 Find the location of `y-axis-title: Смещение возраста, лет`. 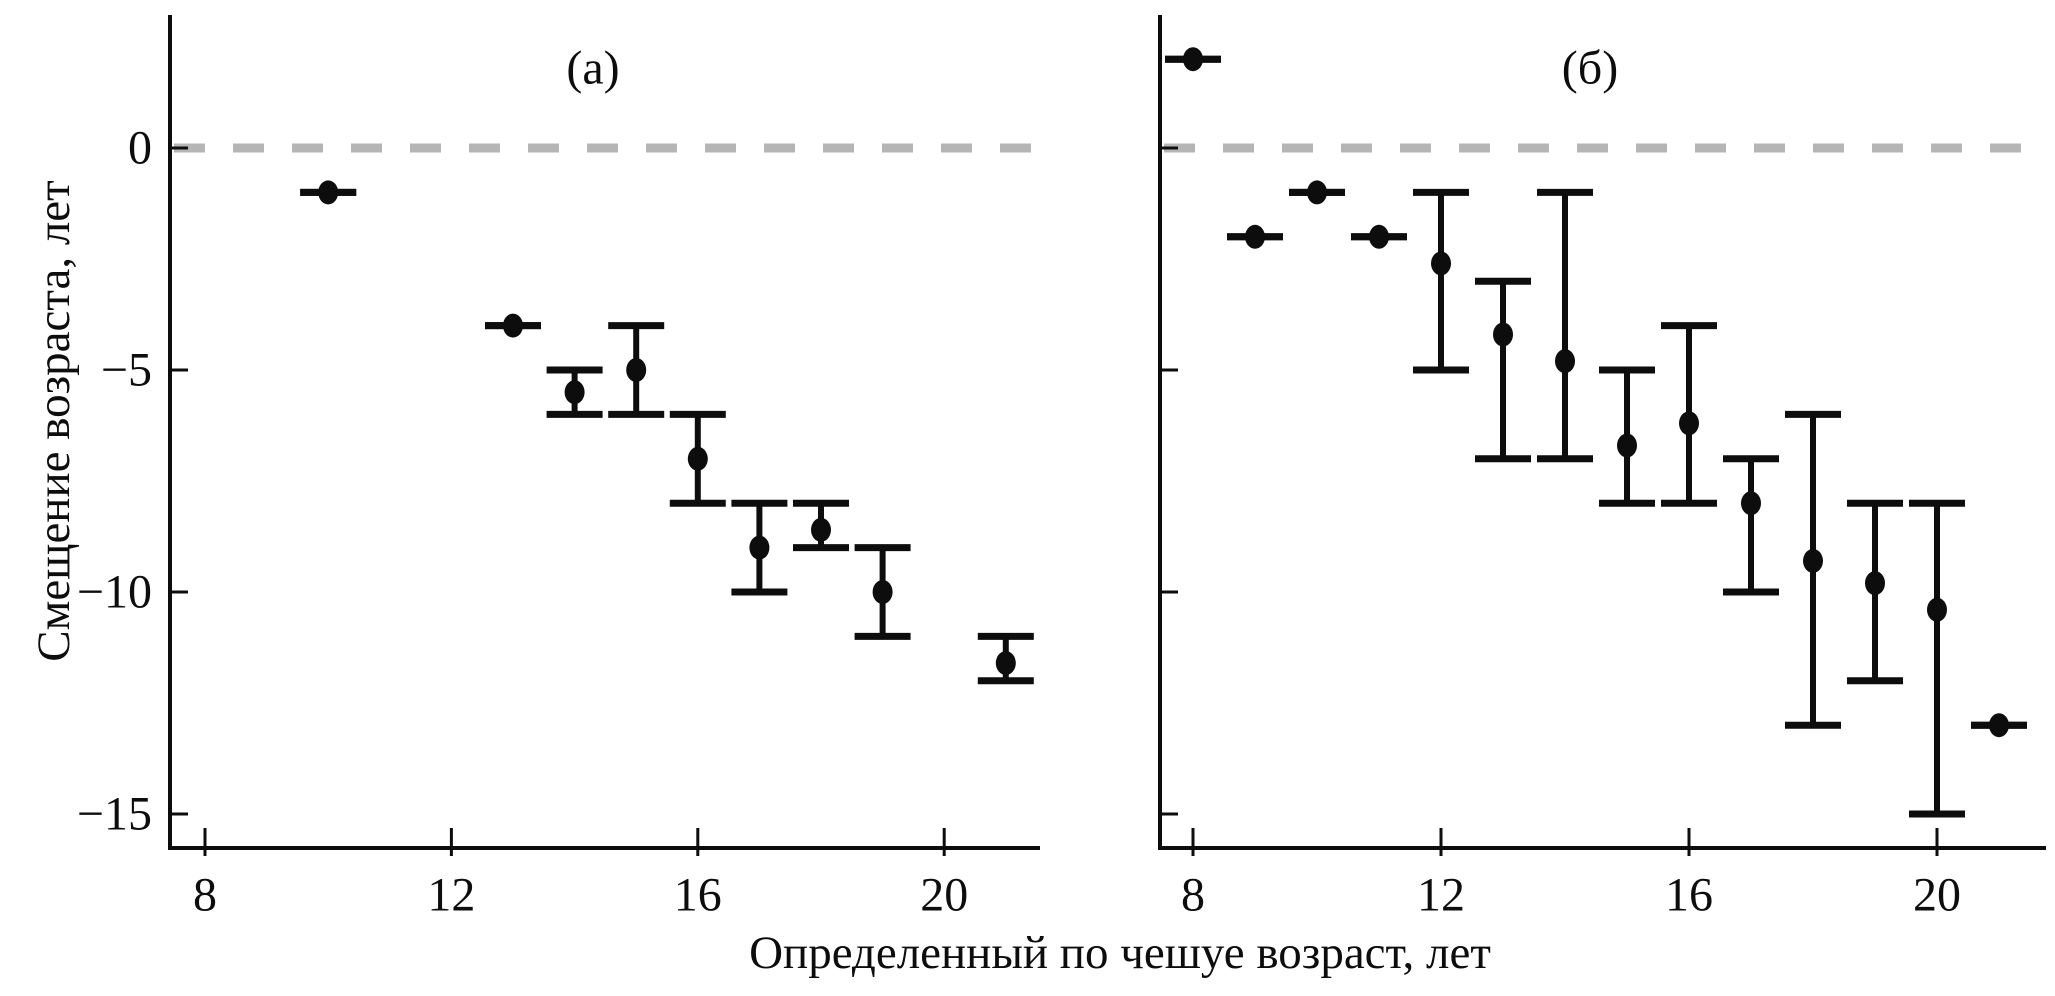

y-axis-title: Смещение возраста, лет is located at coordinates (54, 420).